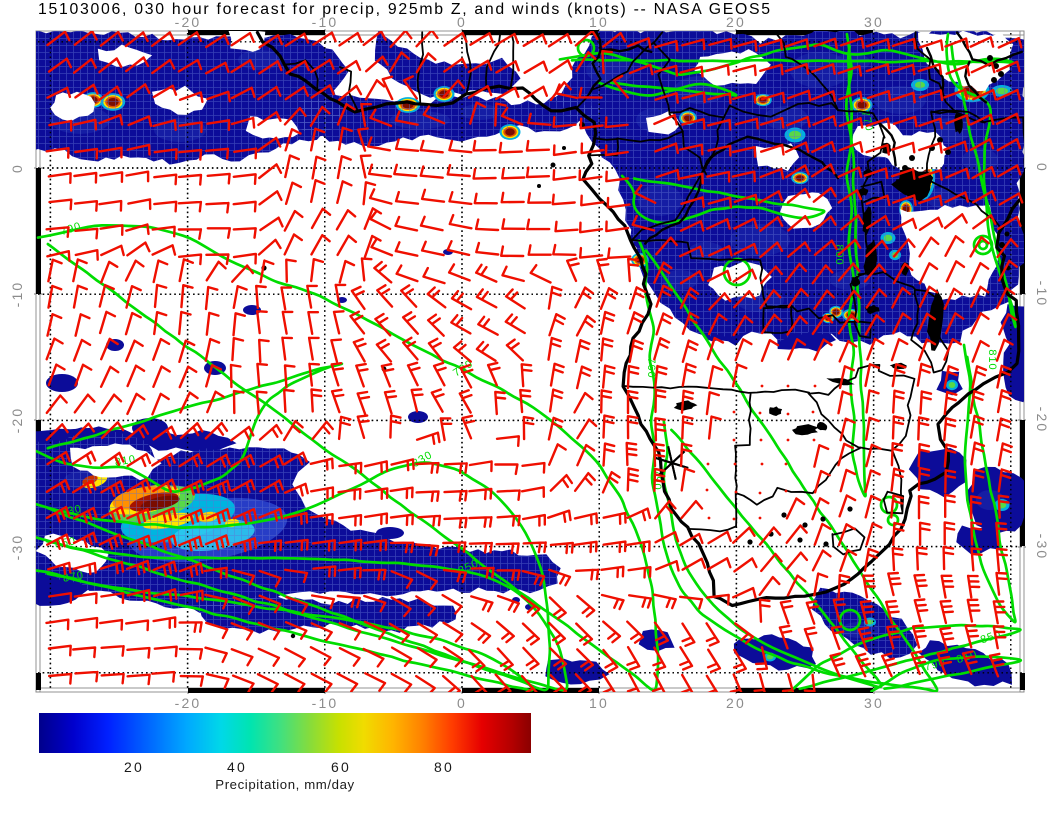 Image resolution: width=1056 pixels, height=816 pixels. What do you see at coordinates (651, 367) in the screenshot?
I see `svg-text: 760` at bounding box center [651, 367].